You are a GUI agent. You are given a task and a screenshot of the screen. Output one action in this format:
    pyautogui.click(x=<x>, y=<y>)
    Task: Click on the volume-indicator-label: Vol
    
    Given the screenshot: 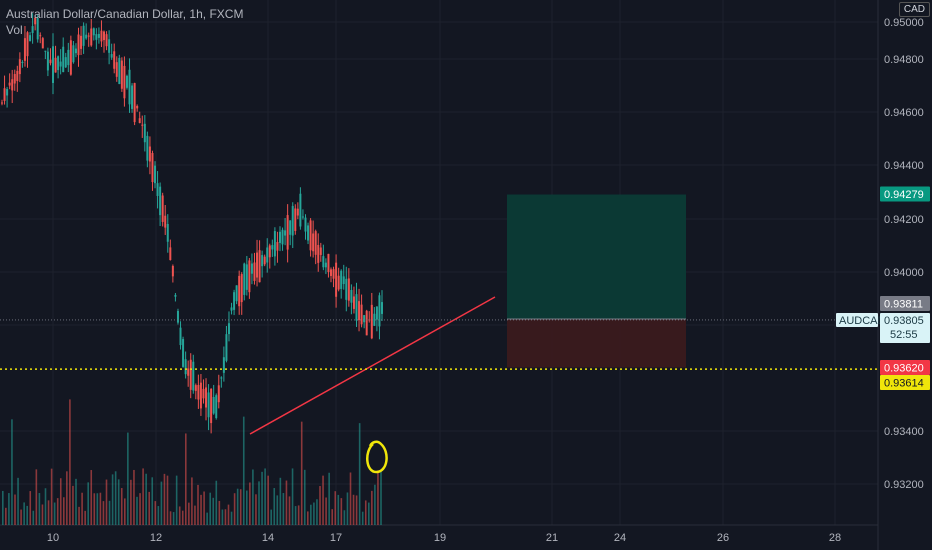 What is the action you would take?
    pyautogui.click(x=14, y=30)
    